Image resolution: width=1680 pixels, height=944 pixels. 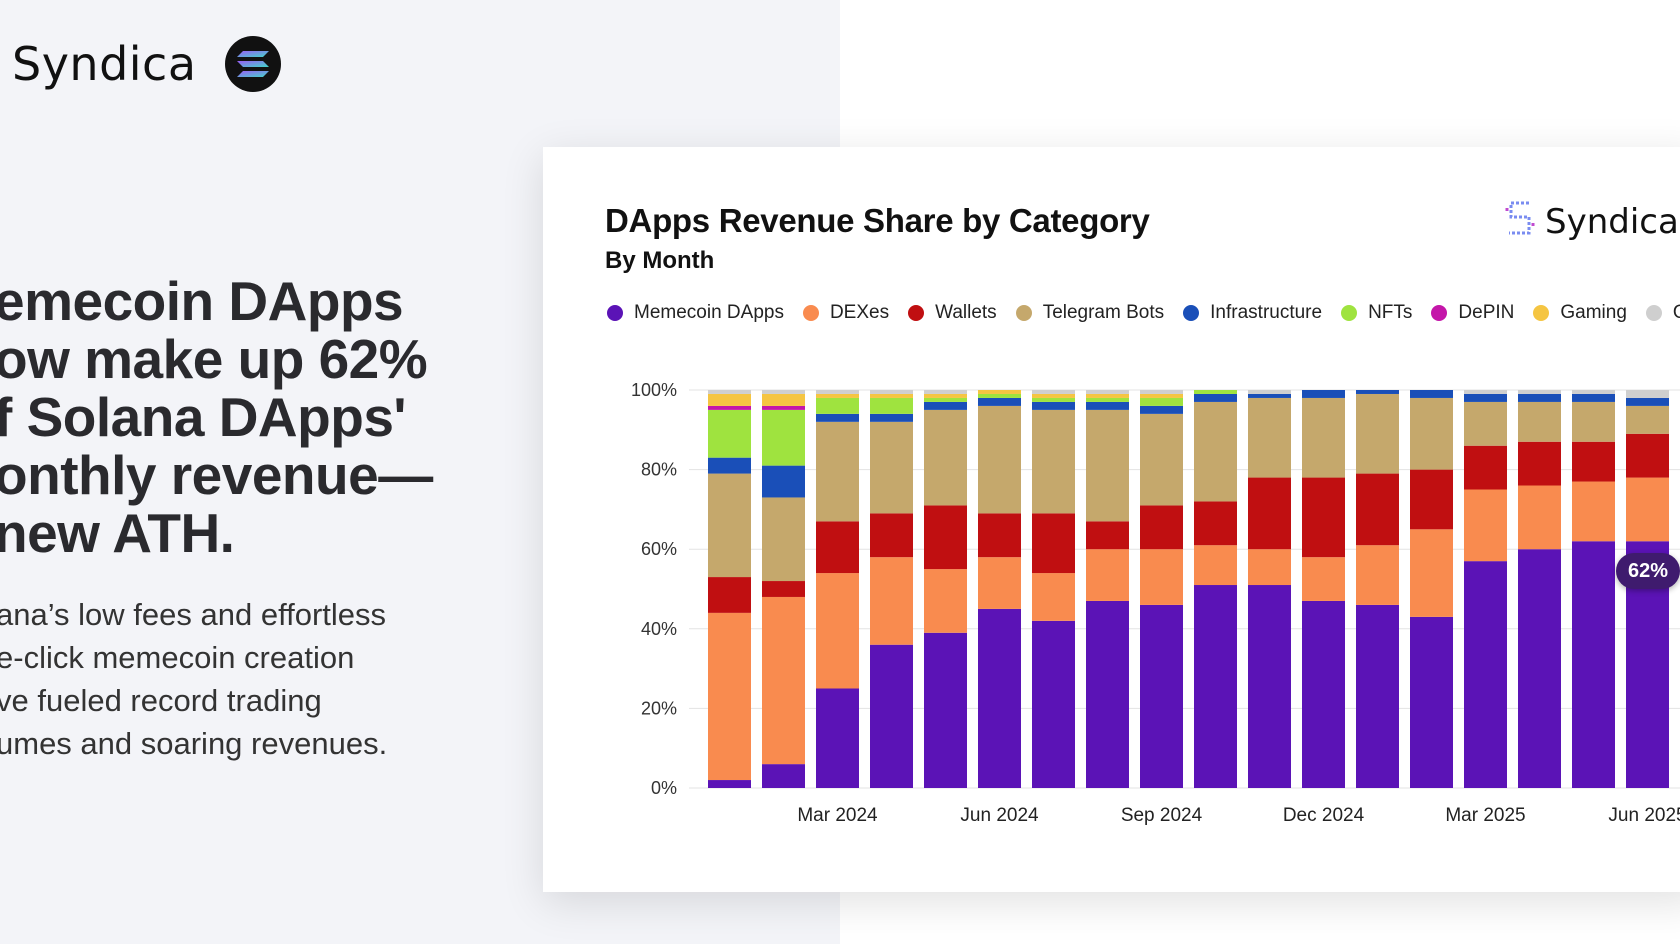 I want to click on legend-item: Wallets, so click(x=952, y=313).